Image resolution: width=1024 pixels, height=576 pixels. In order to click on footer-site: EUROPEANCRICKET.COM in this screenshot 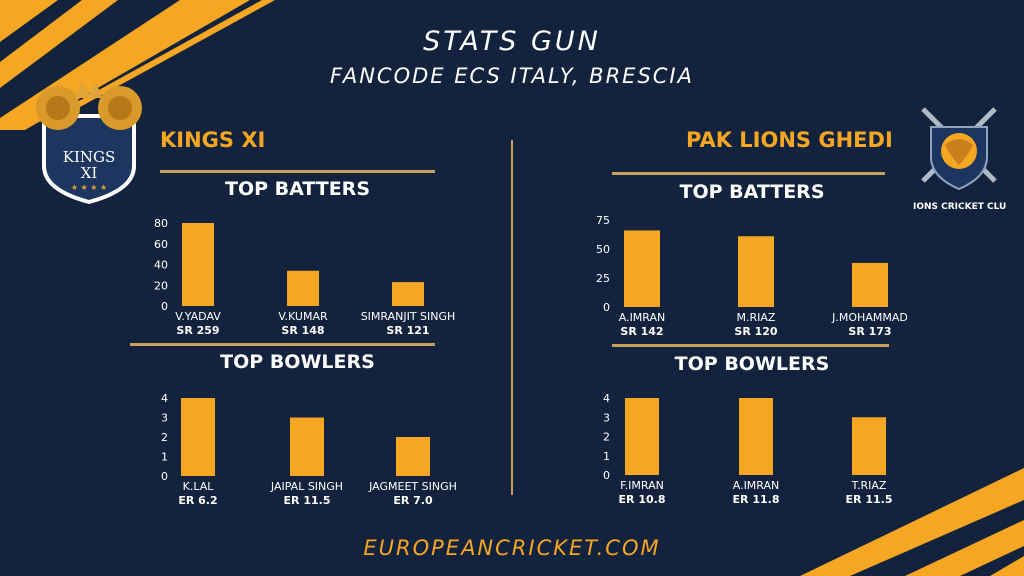, I will do `click(512, 548)`.